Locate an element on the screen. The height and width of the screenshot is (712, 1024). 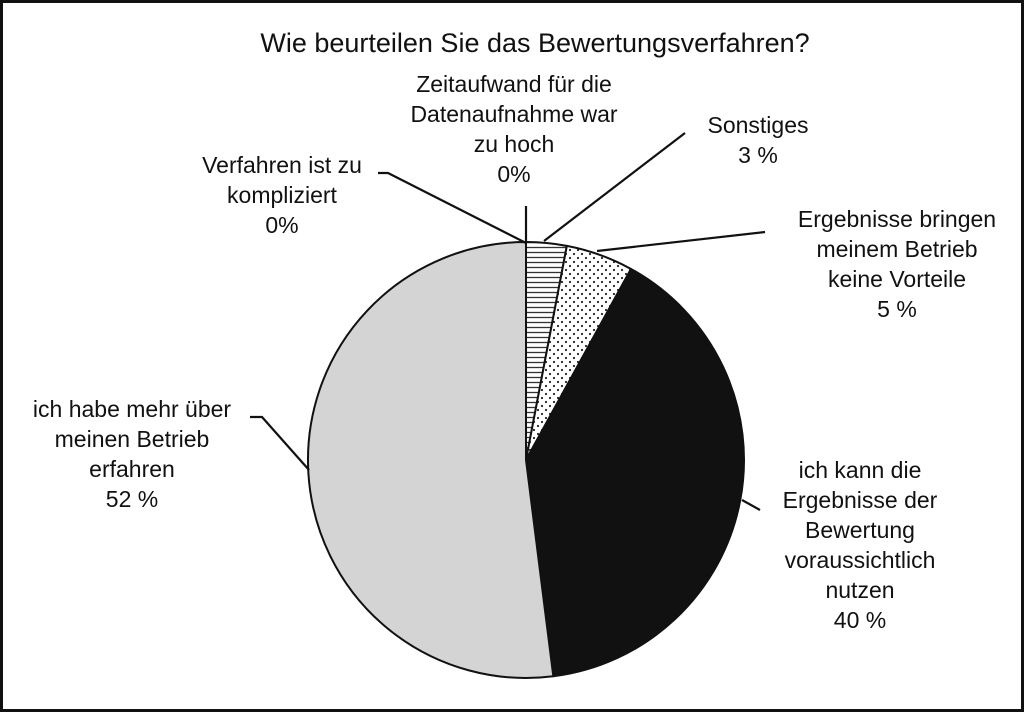
slice-category-label: meinen Betrieb is located at coordinates (132, 439).